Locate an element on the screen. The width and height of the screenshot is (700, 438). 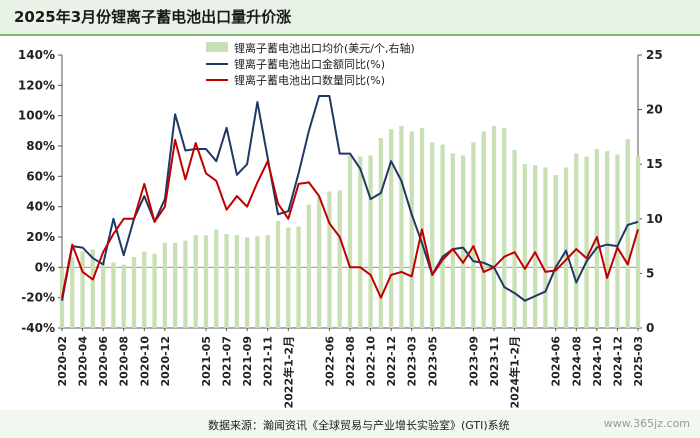
x-tick-label: 2022-06 is located at coordinates (329, 361).